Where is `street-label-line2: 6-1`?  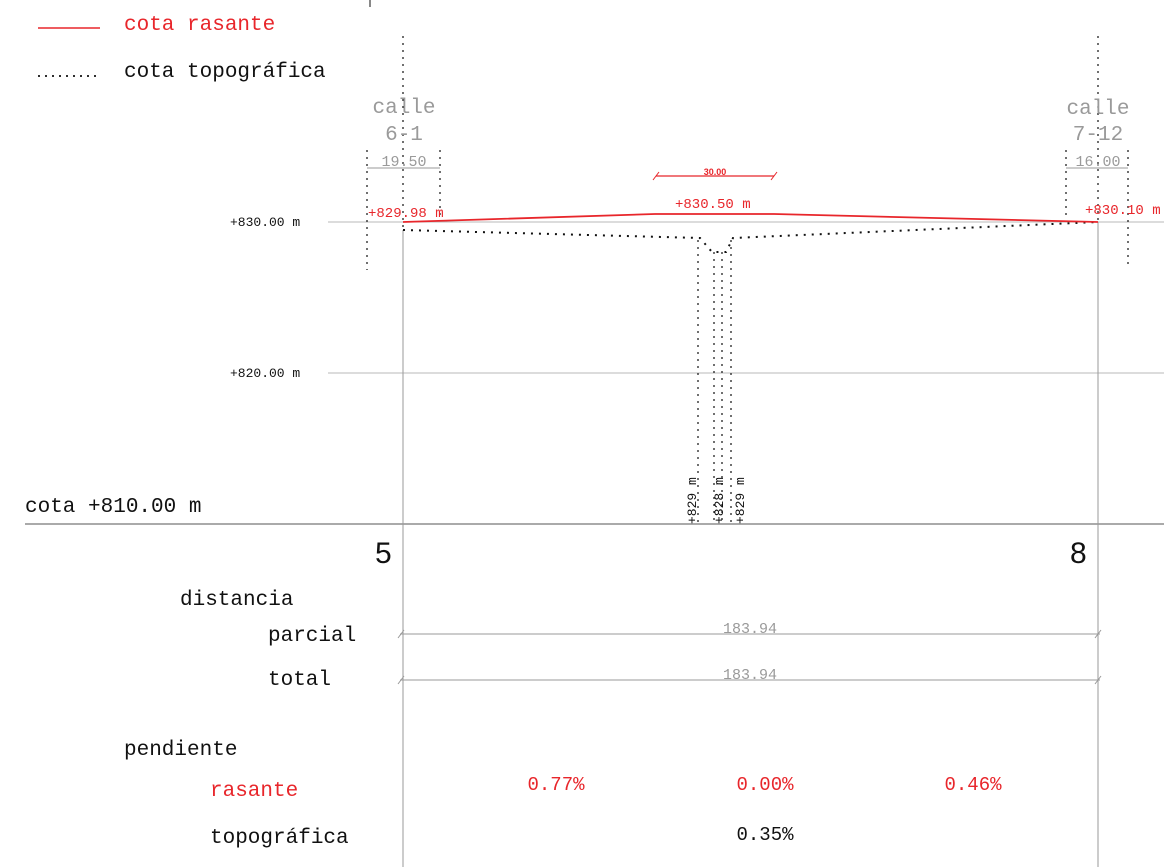
street-label-line2: 6-1 is located at coordinates (404, 135).